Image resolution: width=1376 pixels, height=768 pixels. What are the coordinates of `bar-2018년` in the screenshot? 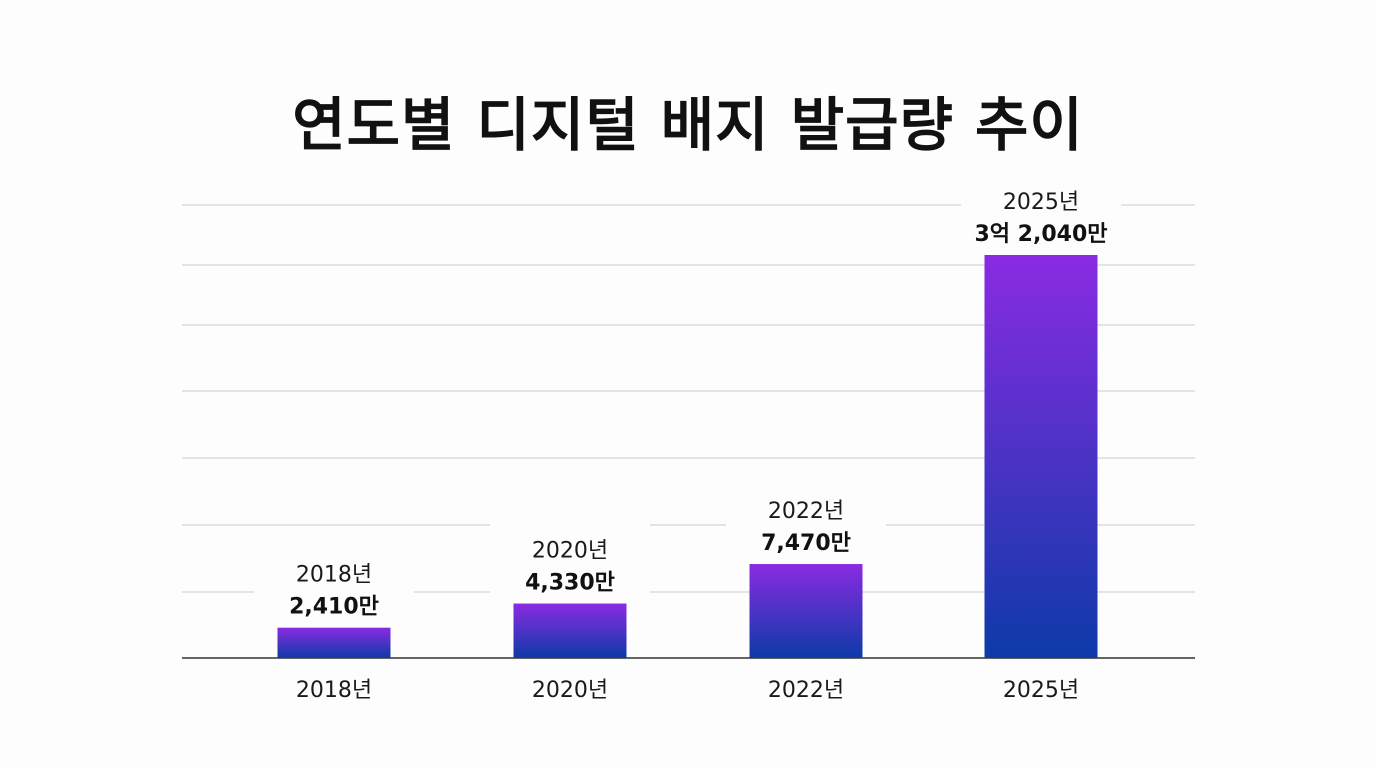 It's located at (334, 642).